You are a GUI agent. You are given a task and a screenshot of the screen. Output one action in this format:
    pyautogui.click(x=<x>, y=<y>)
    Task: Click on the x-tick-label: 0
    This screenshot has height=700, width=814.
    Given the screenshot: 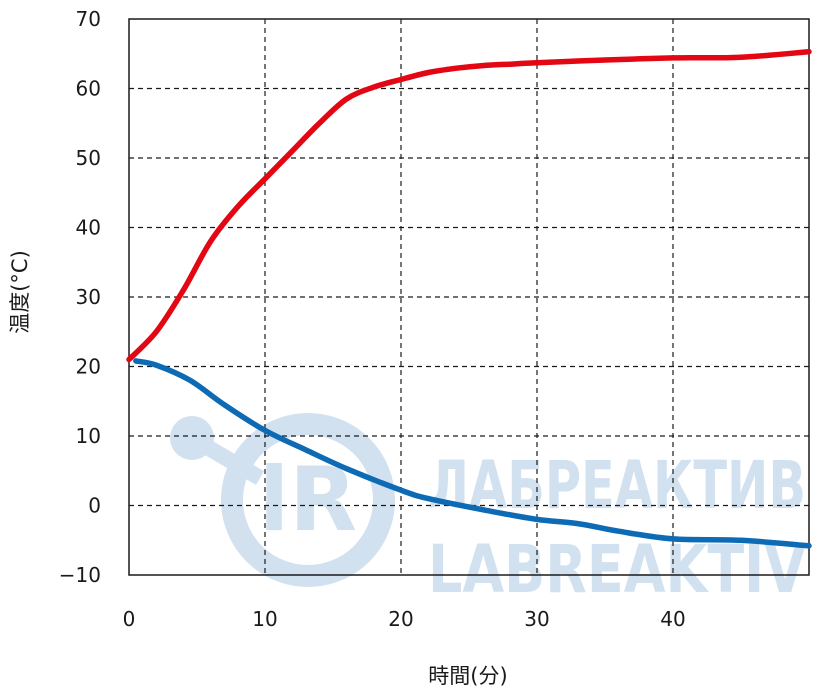 What is the action you would take?
    pyautogui.click(x=129, y=619)
    